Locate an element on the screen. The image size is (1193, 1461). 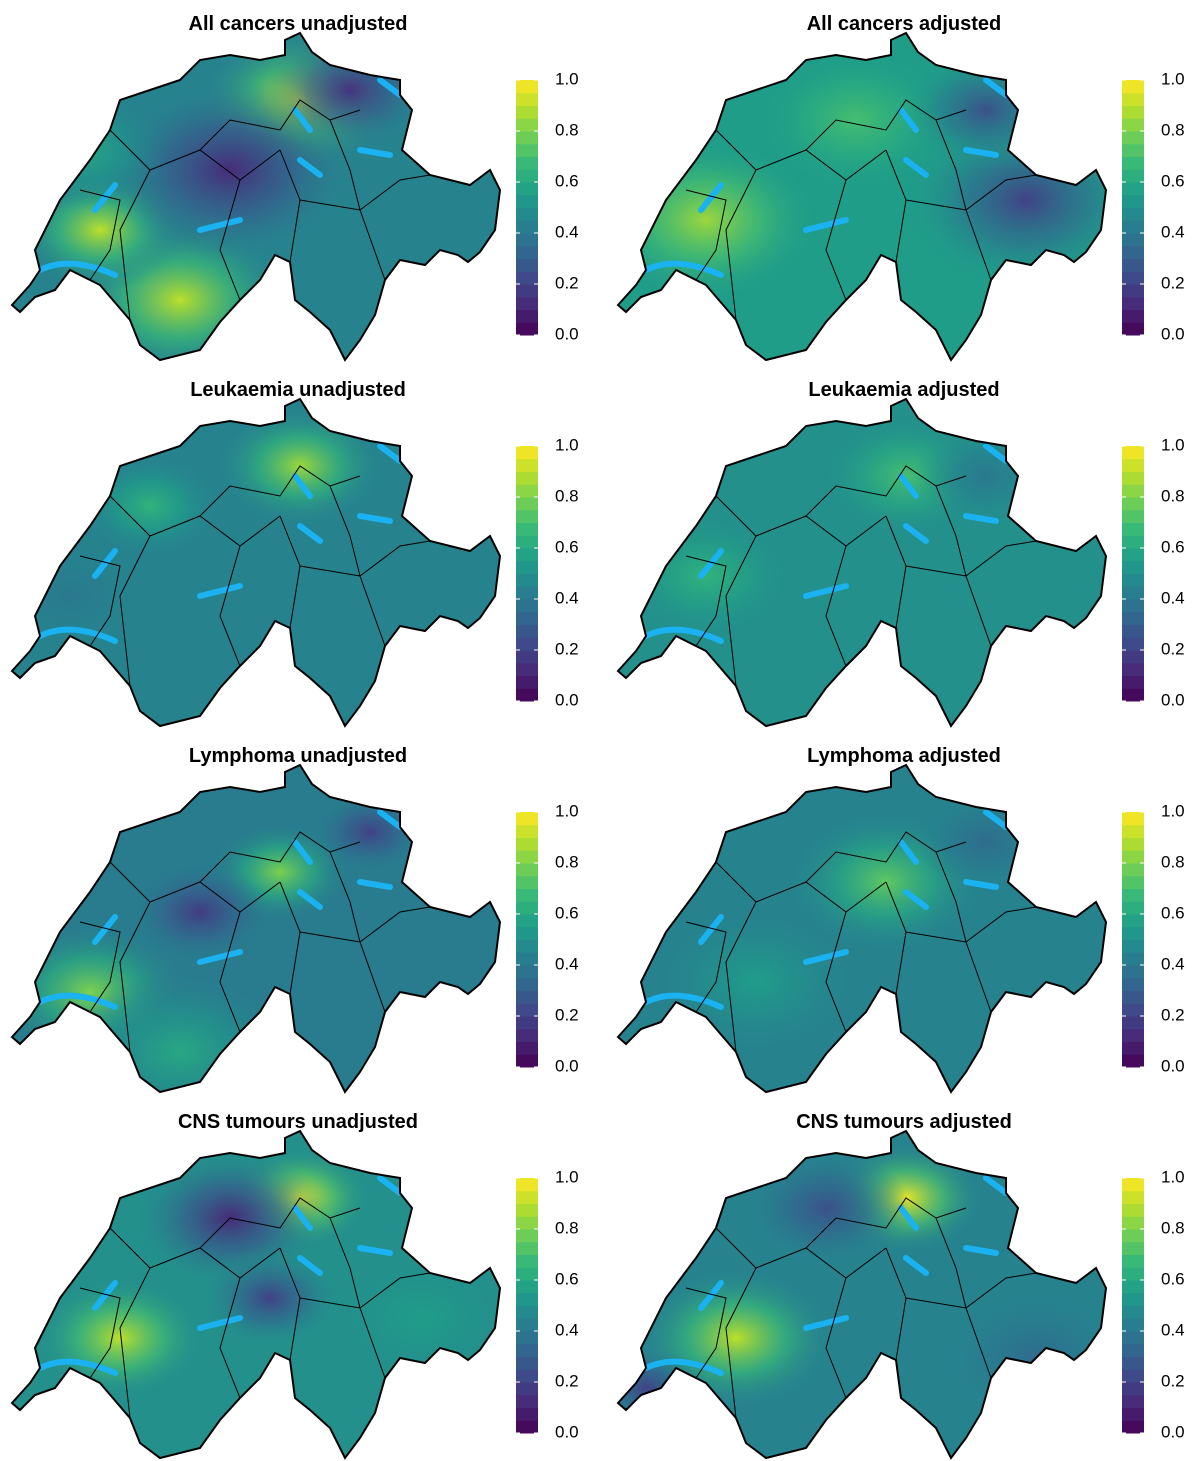
country-outline is located at coordinates (862, 562).